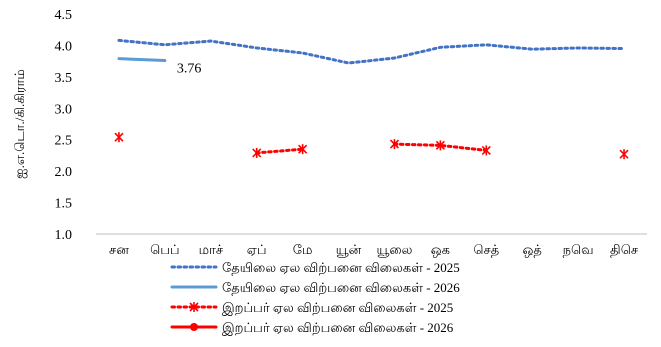 This screenshot has height=347, width=661. What do you see at coordinates (64, 15) in the screenshot?
I see `y-tick-label: 4.5` at bounding box center [64, 15].